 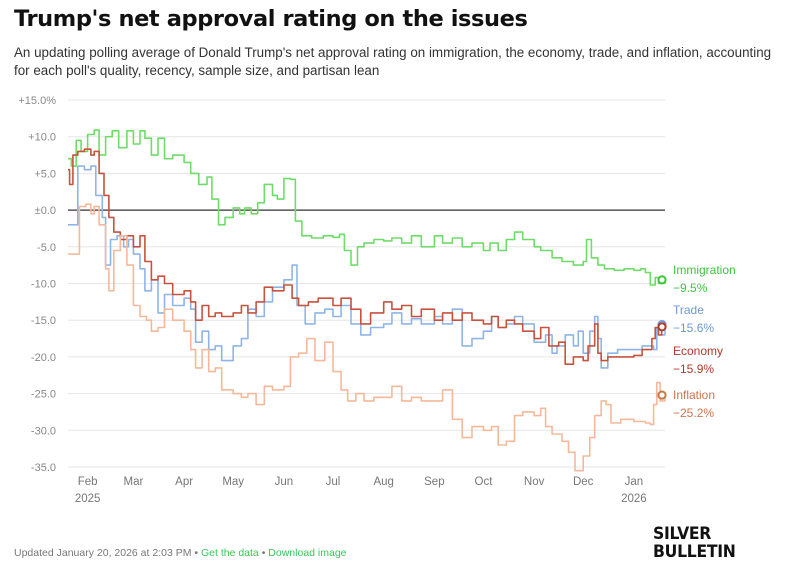 What do you see at coordinates (698, 351) in the screenshot?
I see `series-label-economy: Economy` at bounding box center [698, 351].